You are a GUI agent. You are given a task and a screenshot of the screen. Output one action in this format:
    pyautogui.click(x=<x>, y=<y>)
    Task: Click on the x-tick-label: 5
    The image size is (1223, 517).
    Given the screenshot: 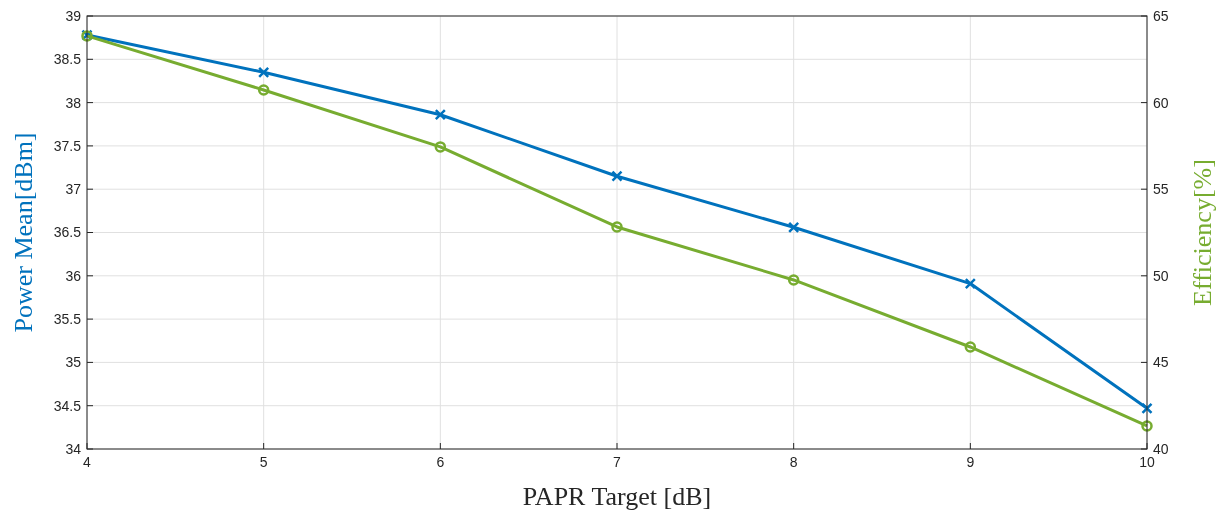 What is the action you would take?
    pyautogui.click(x=263, y=462)
    